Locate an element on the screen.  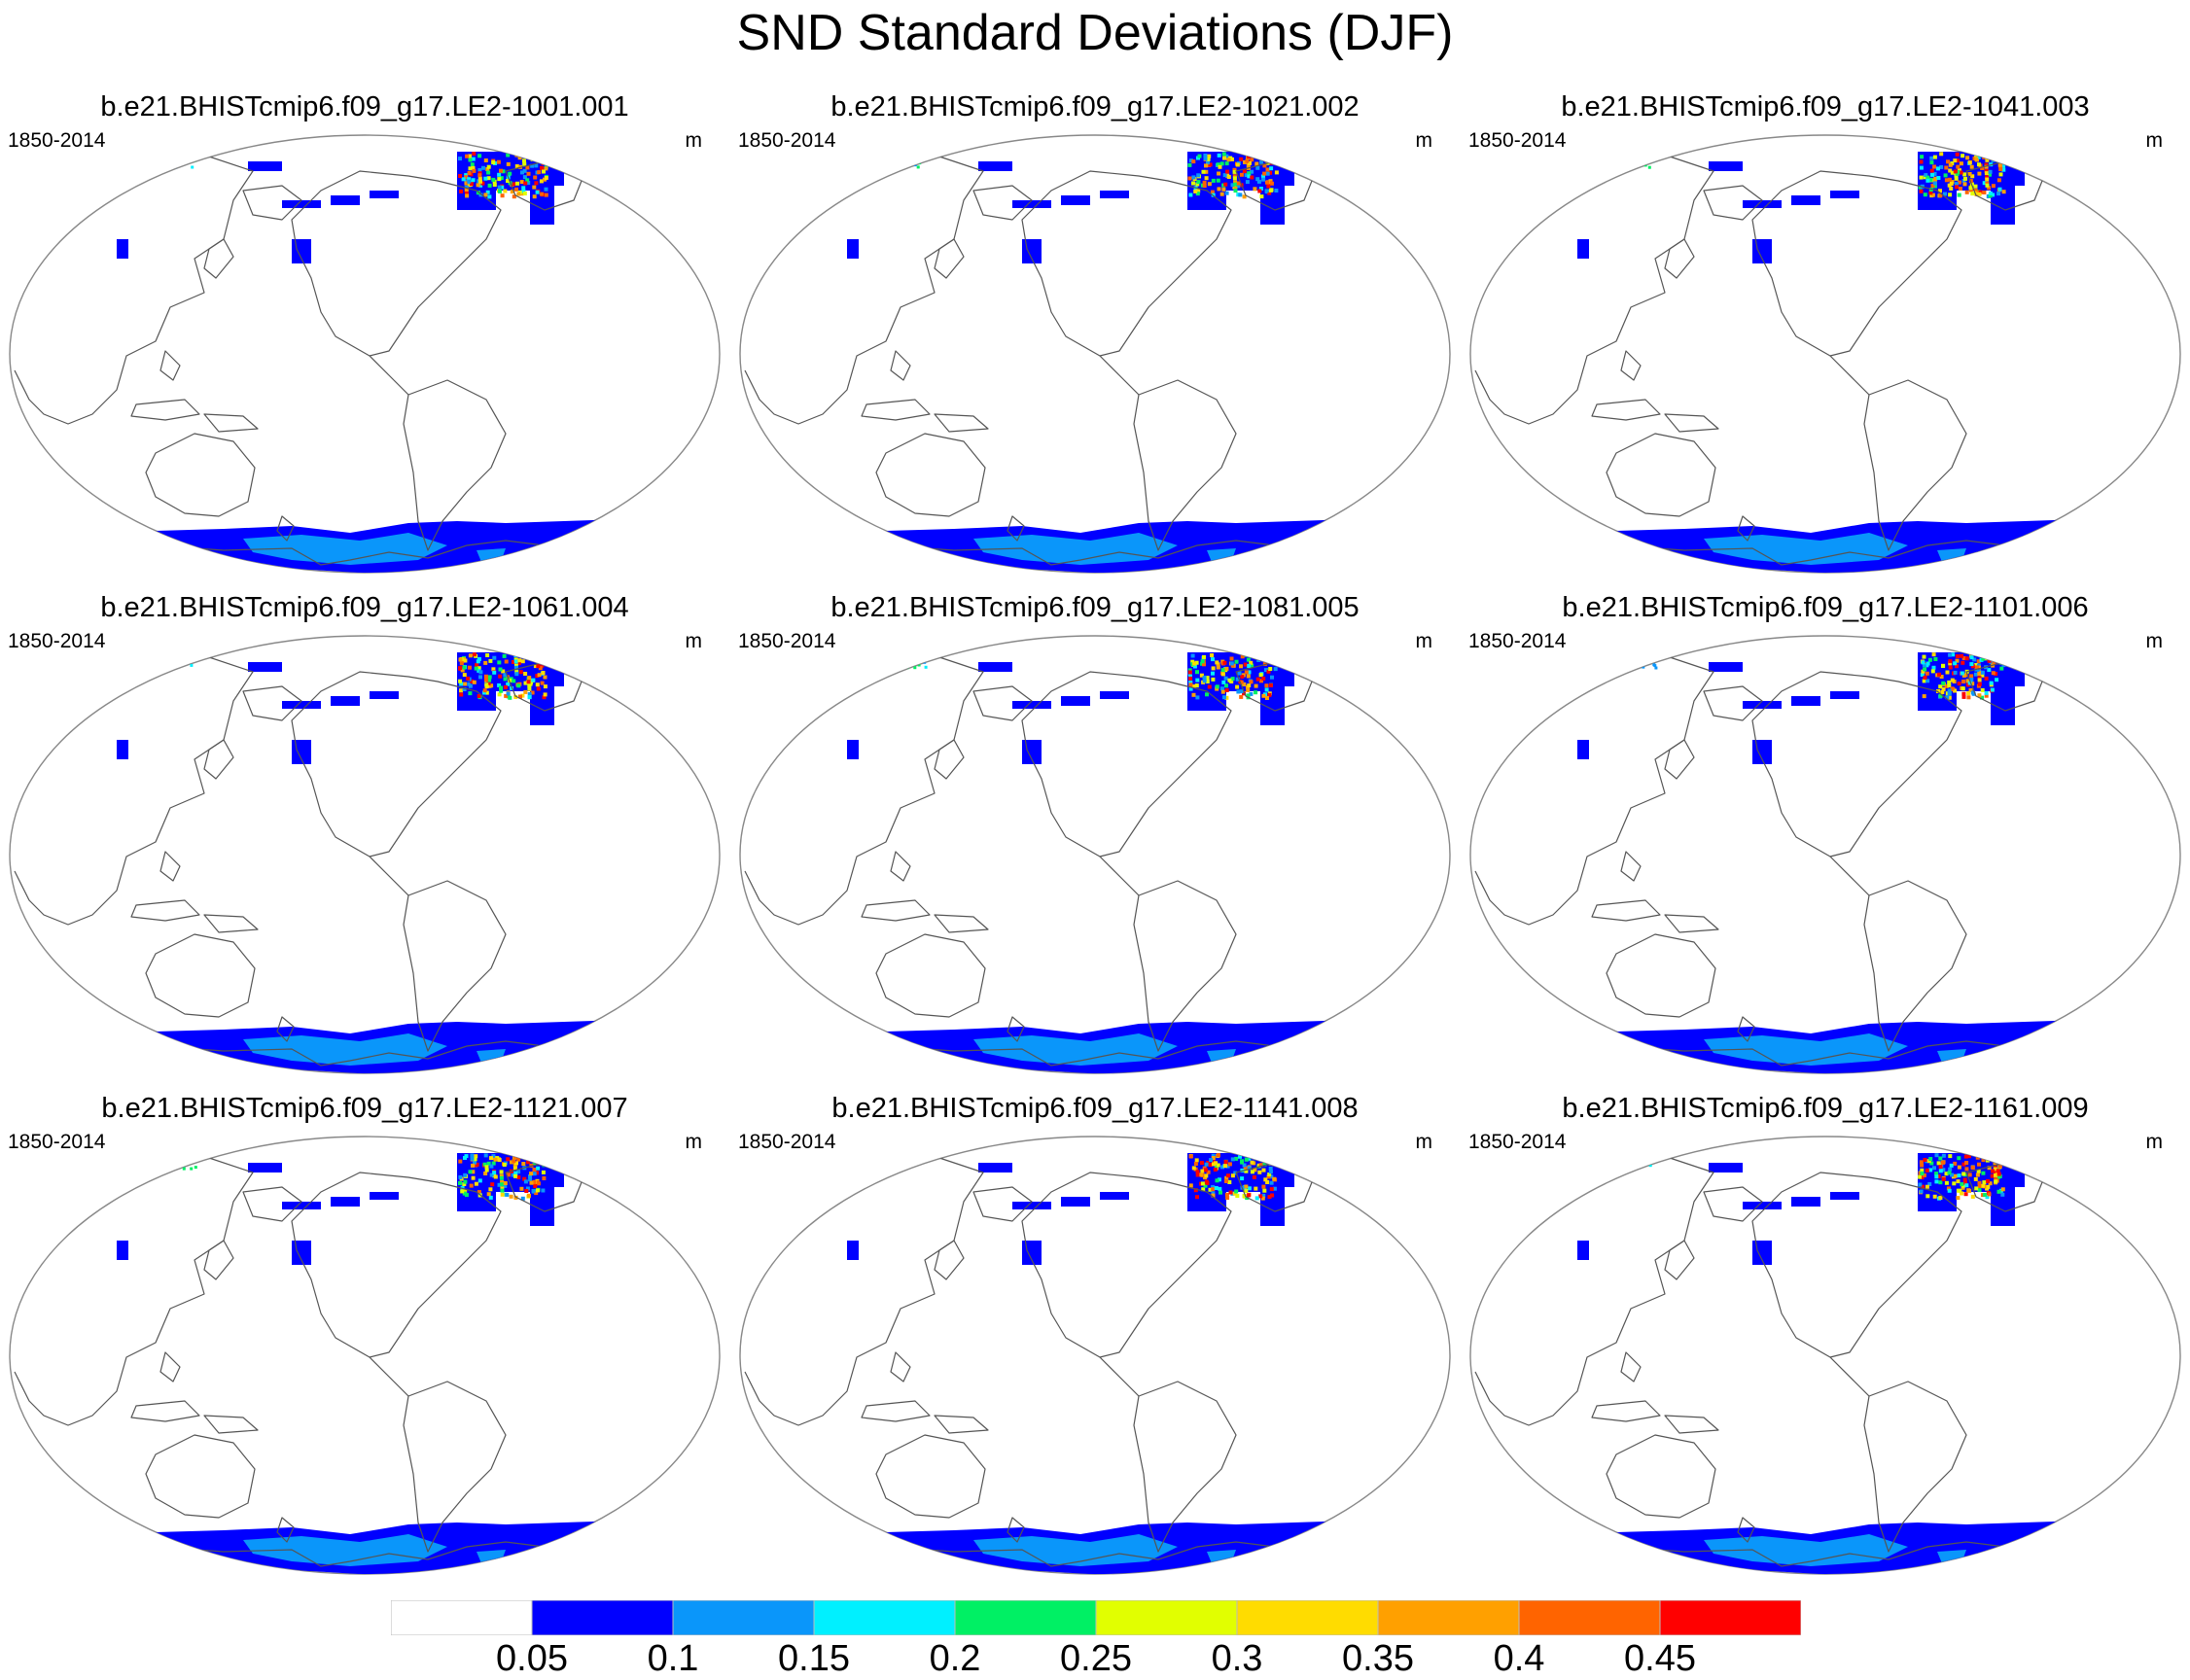
colorbar-tick-label: 0.25 is located at coordinates (1096, 1658).